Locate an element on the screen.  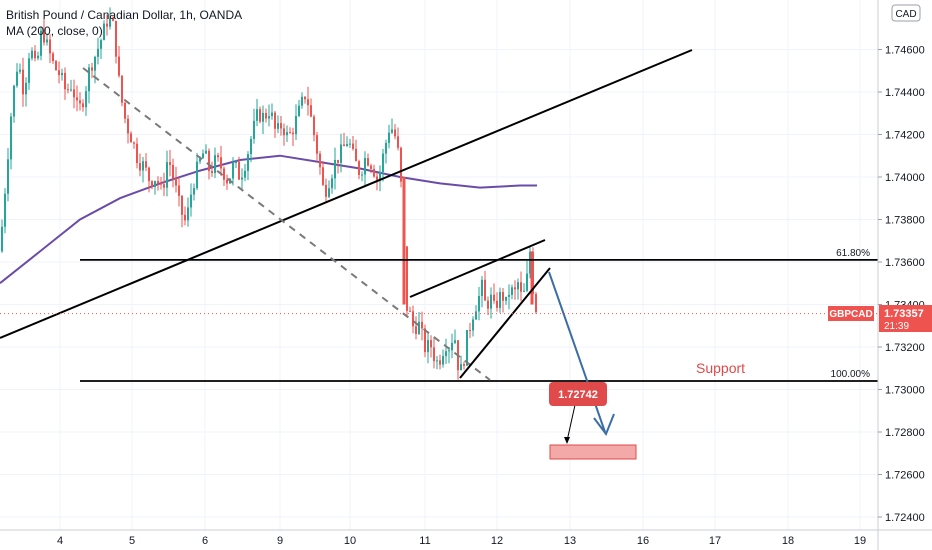
price-tick-label: 1.73000 is located at coordinates (905, 391).